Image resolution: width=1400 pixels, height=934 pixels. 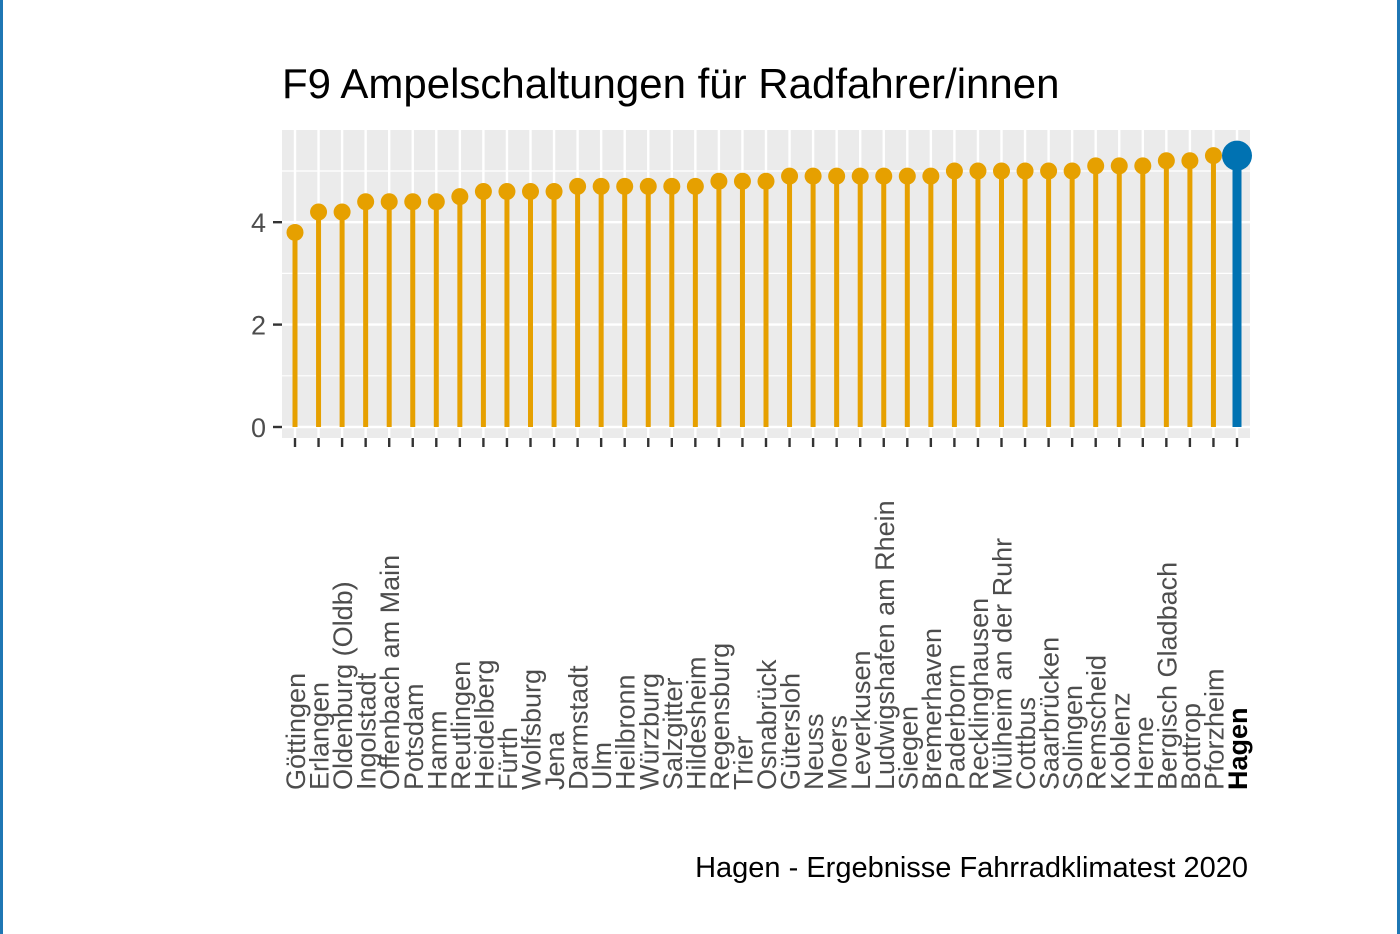 I want to click on x-tick-label: Darmstadt, so click(x=579, y=727).